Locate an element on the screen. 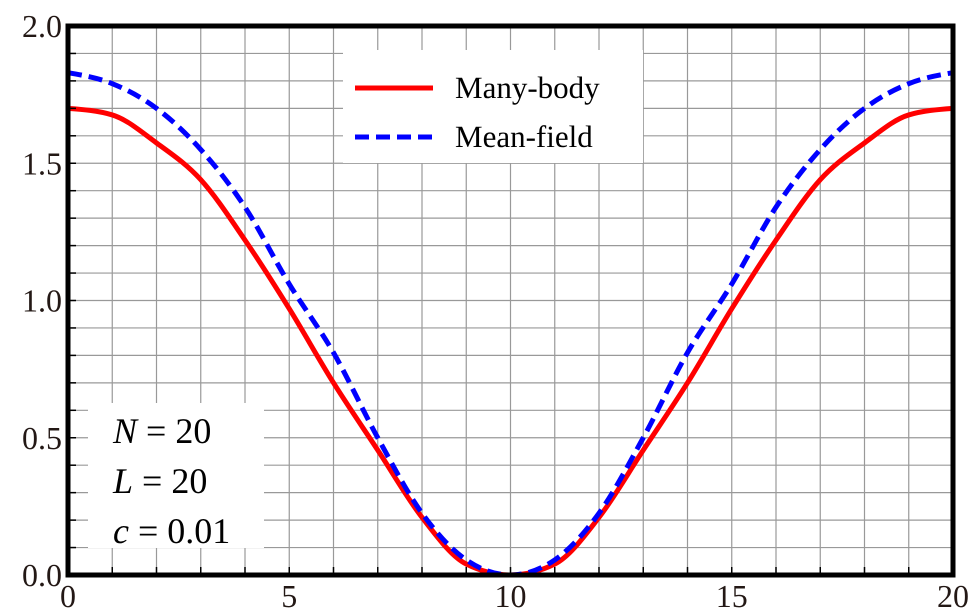 This screenshot has width=978, height=611. x-tick-label: 5 is located at coordinates (289, 594).